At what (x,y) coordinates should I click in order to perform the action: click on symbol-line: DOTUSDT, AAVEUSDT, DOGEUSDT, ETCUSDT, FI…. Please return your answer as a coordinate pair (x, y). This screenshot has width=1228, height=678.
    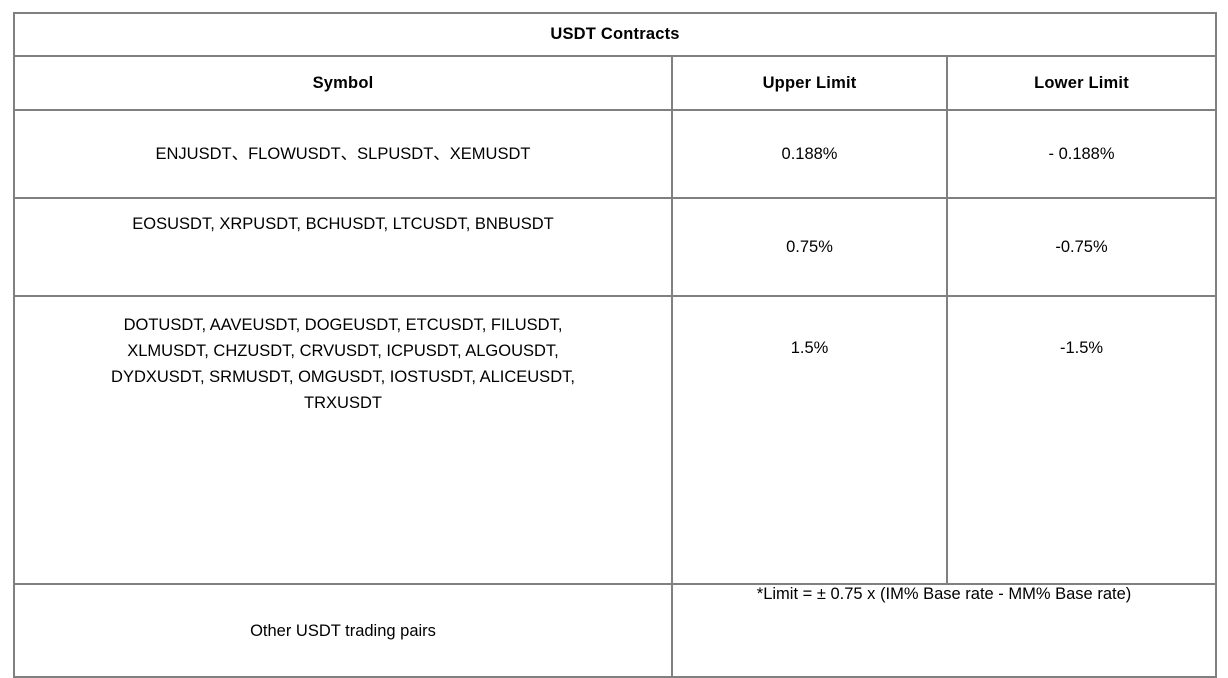
    Looking at the image, I should click on (343, 325).